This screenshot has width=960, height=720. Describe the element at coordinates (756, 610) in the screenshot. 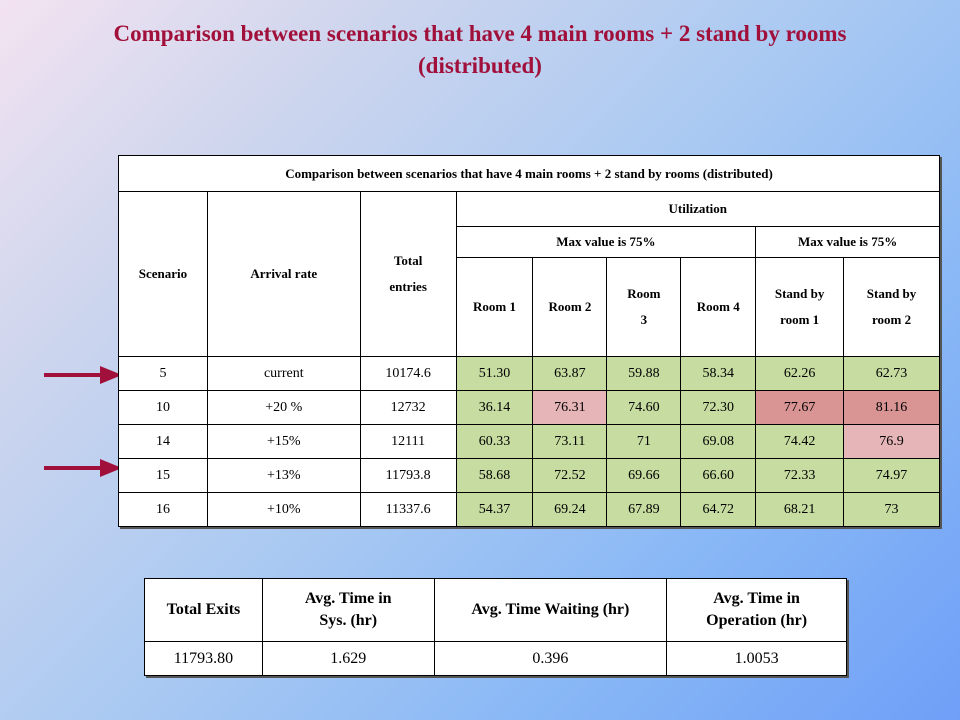

I see `header-avg-time-operation: Avg. Time in Operation (hr)` at that location.